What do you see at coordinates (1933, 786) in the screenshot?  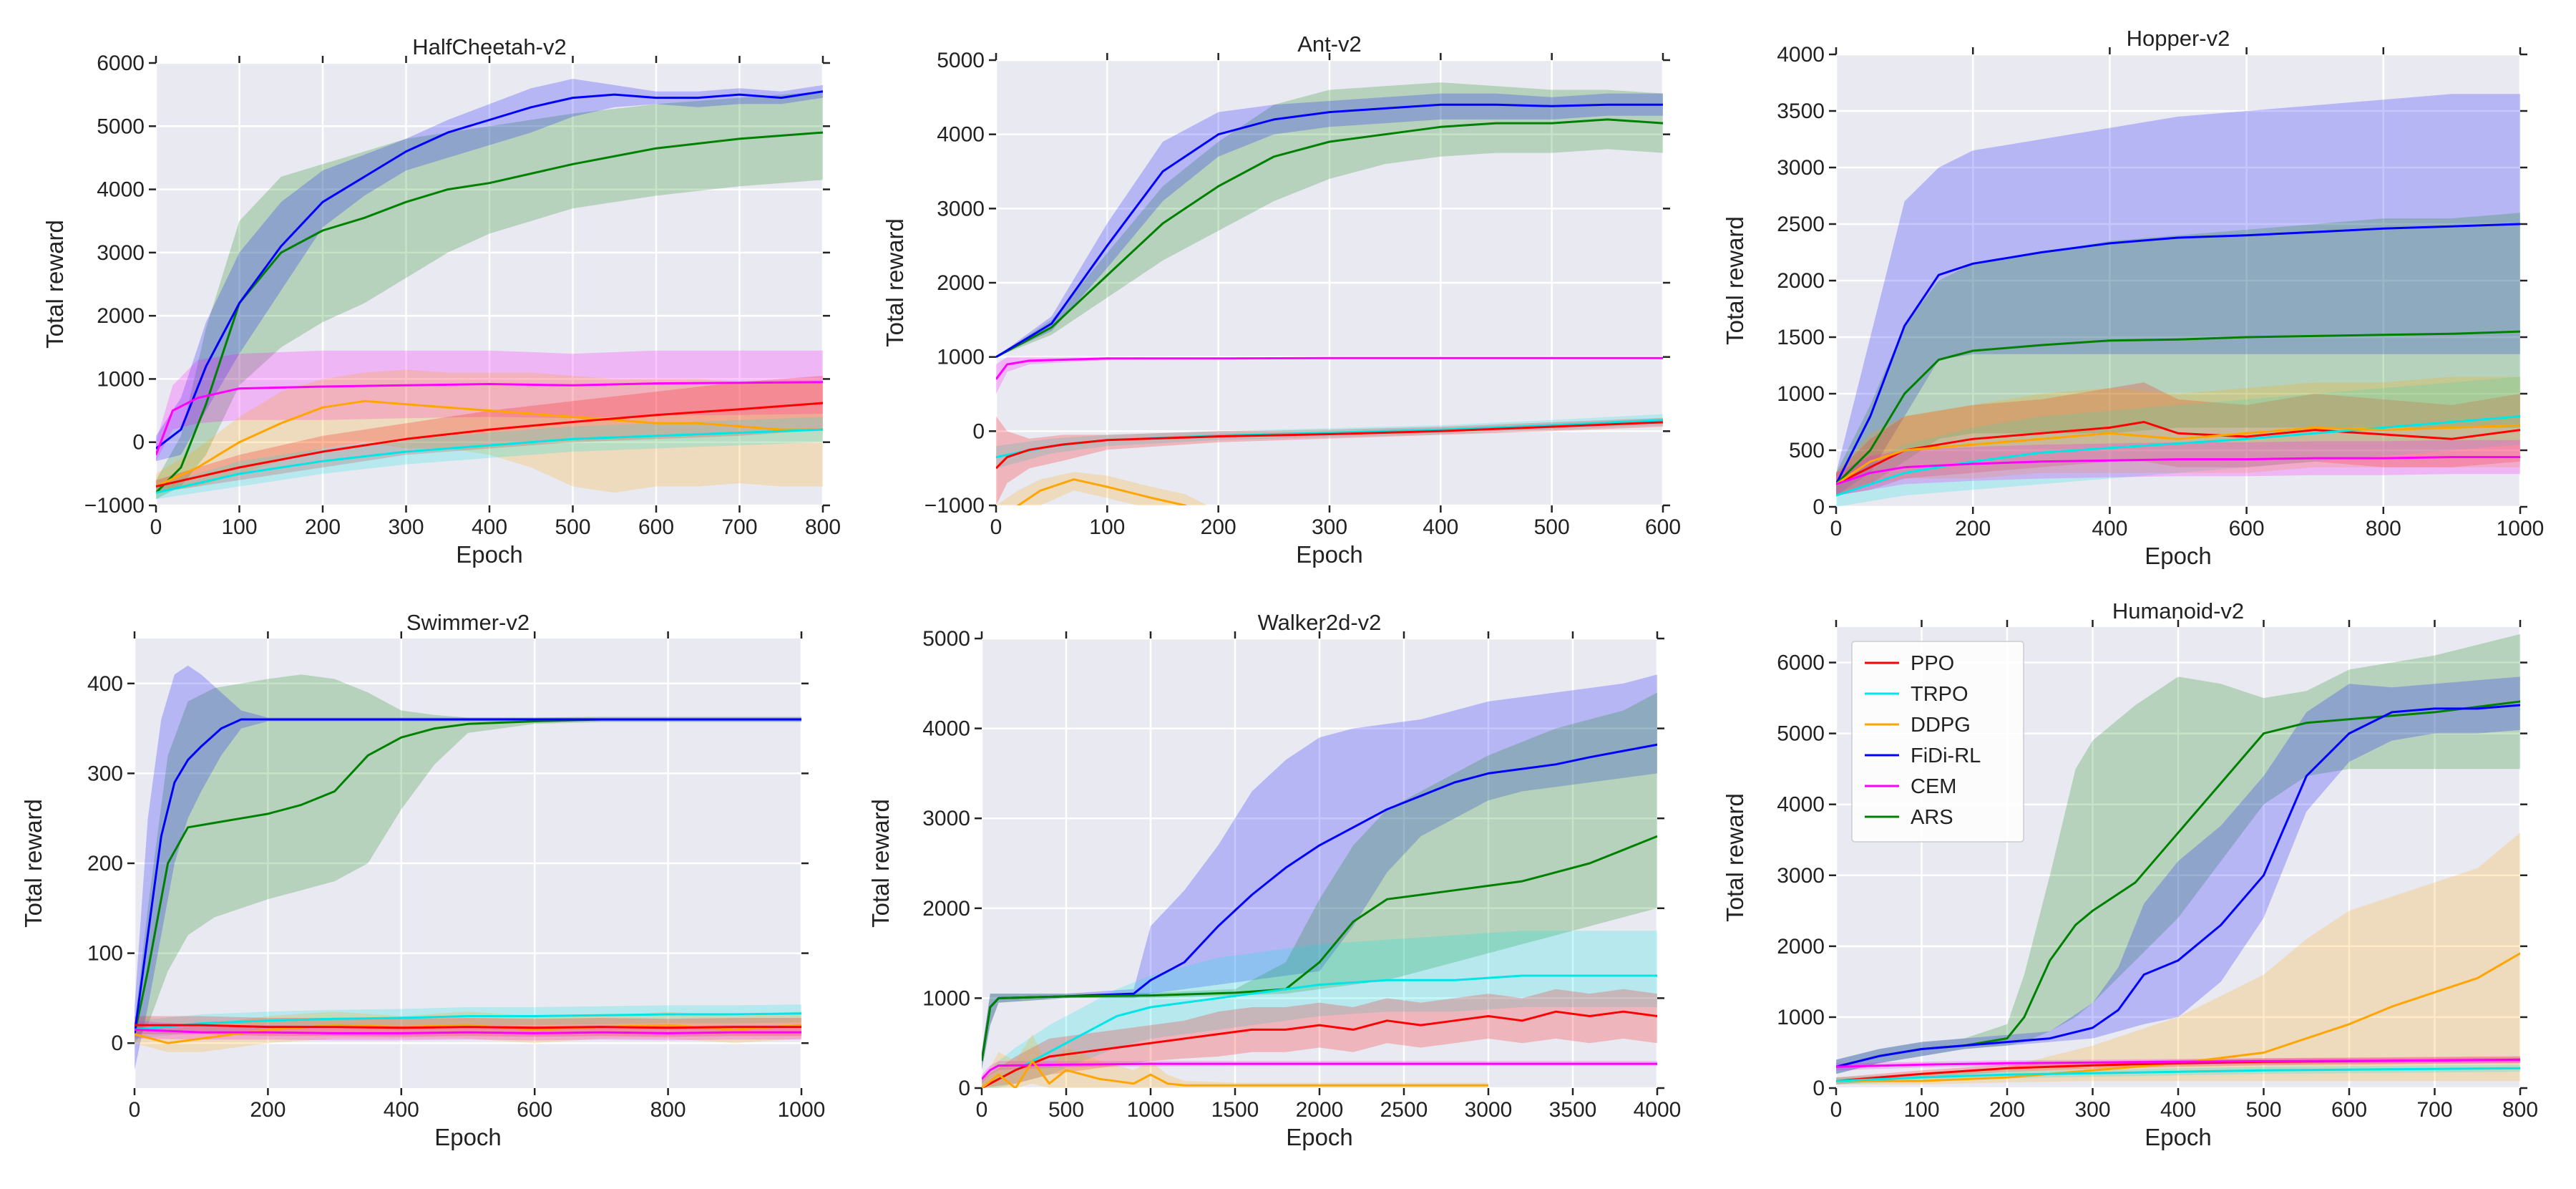 I see `legend-label-cem: CEM` at bounding box center [1933, 786].